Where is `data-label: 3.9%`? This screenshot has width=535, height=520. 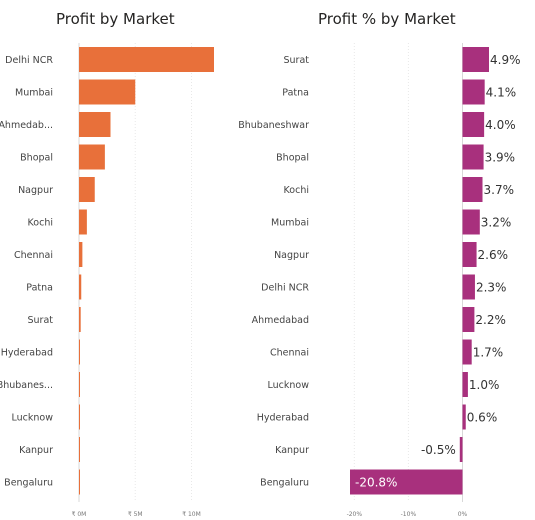
data-label: 3.9% is located at coordinates (500, 158).